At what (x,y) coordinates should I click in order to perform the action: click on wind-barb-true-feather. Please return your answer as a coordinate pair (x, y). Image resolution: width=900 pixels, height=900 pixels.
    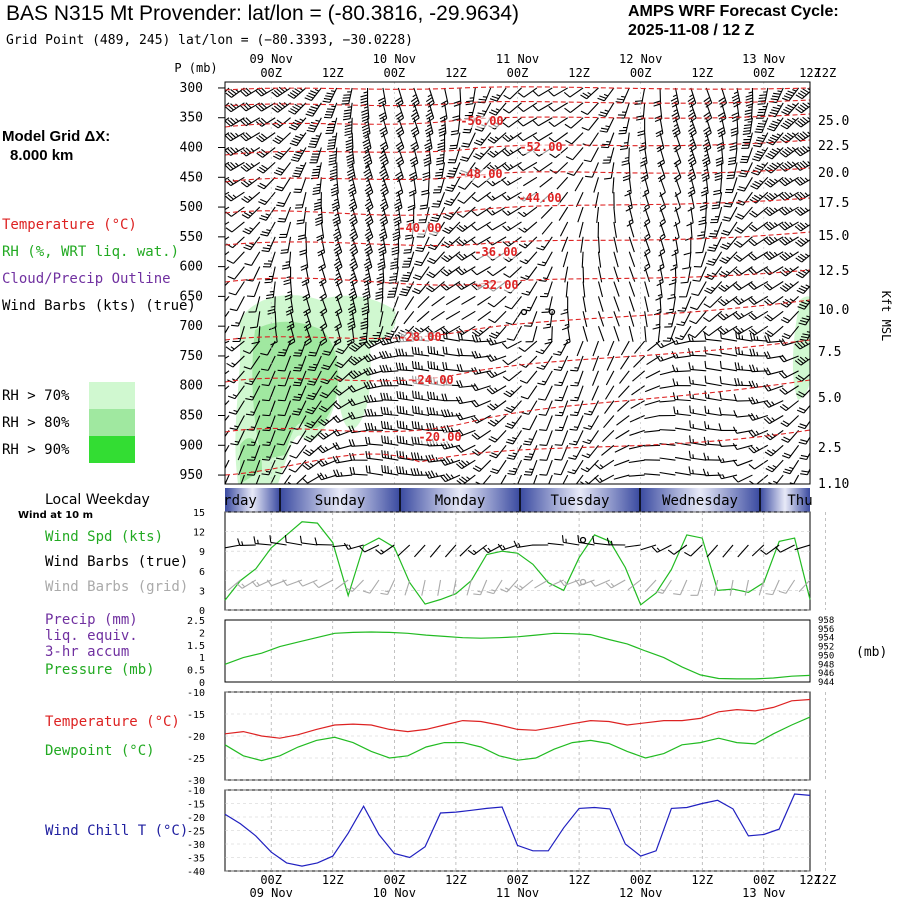
    Looking at the image, I should click on (777, 549).